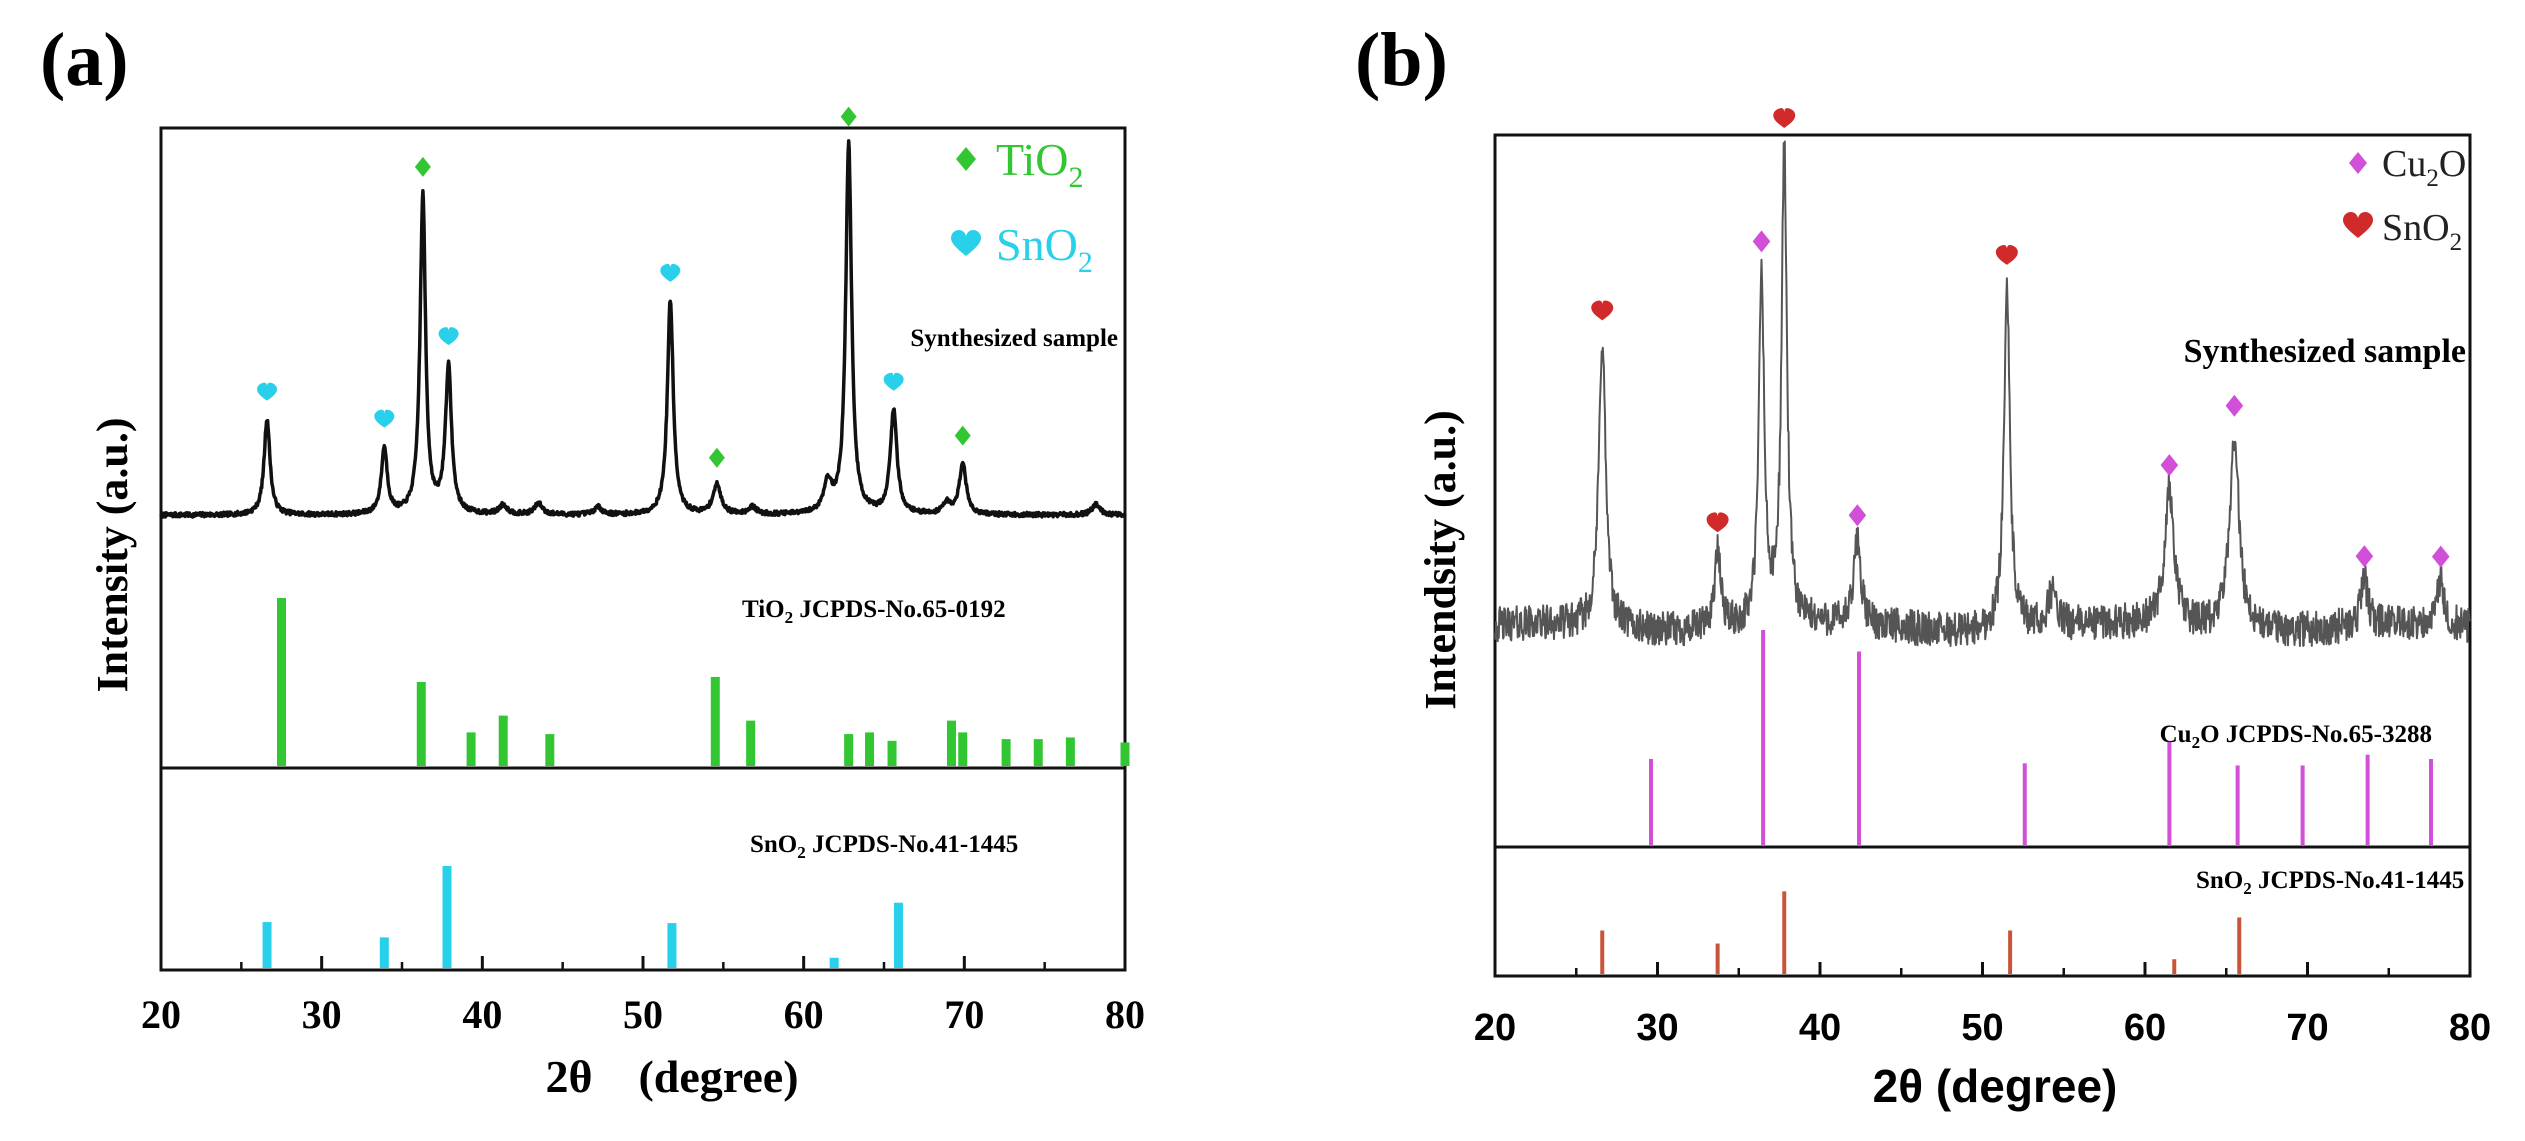 The width and height of the screenshot is (2525, 1141). I want to click on panel-b-ref2-label: SnO2 JCPDS-No.41-1445, so click(2330, 882).